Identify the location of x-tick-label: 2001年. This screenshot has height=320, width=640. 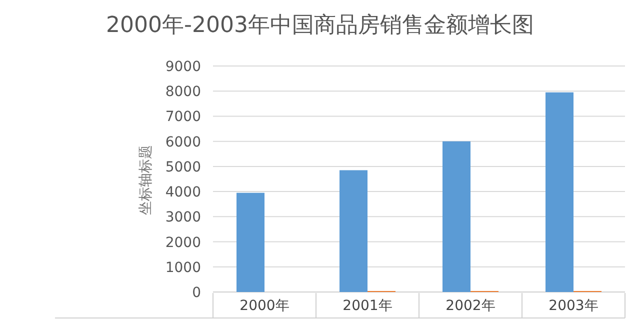
(367, 306).